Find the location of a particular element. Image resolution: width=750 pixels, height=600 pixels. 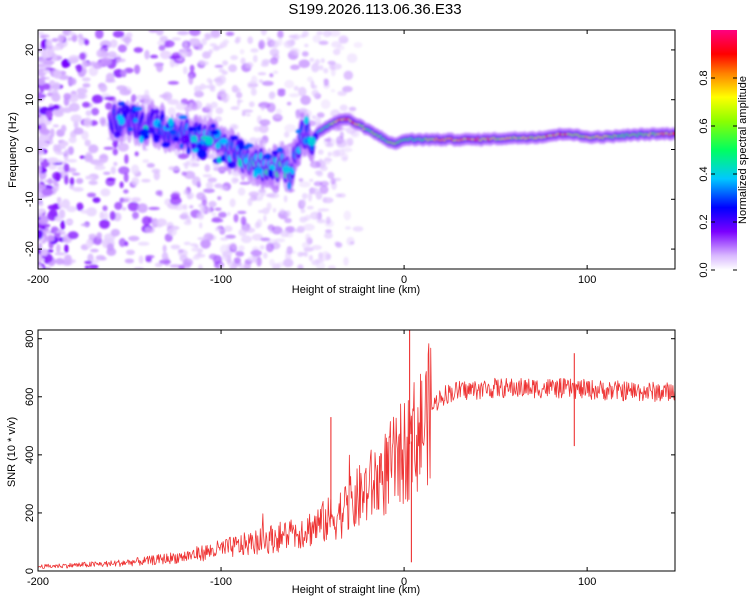

y-tick-label: 200 is located at coordinates (30, 513).